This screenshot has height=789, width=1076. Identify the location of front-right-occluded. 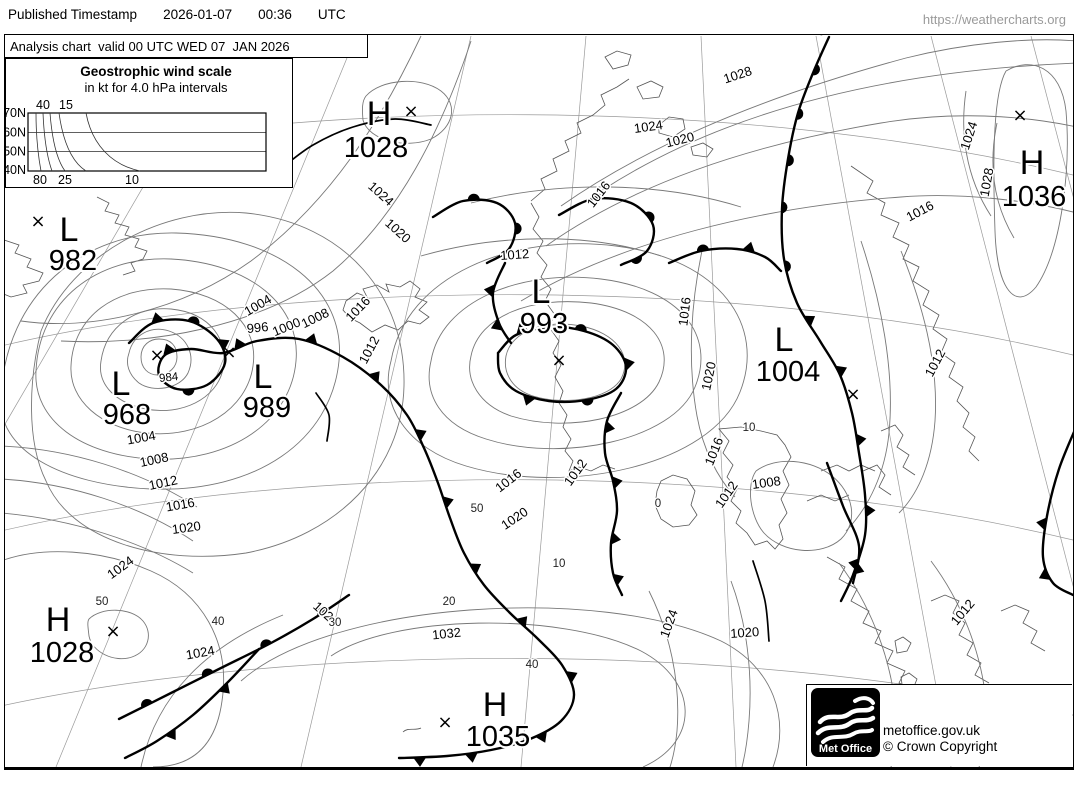
(824, 319).